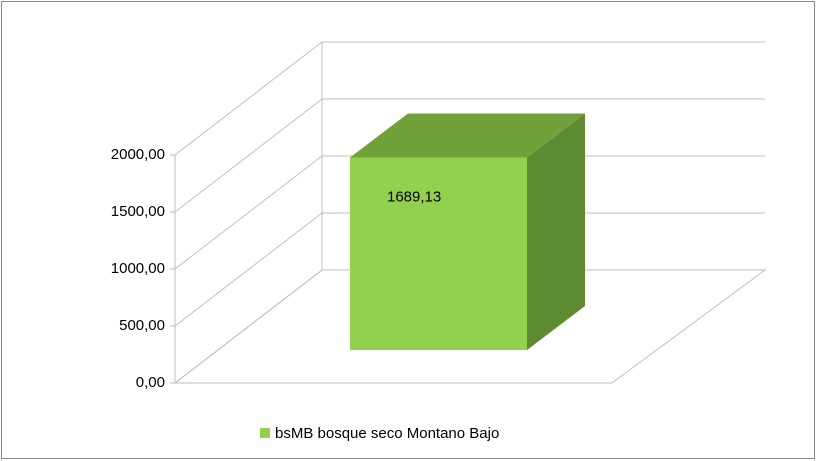 This screenshot has height=461, width=817. Describe the element at coordinates (556, 231) in the screenshot. I see `bar-side` at that location.